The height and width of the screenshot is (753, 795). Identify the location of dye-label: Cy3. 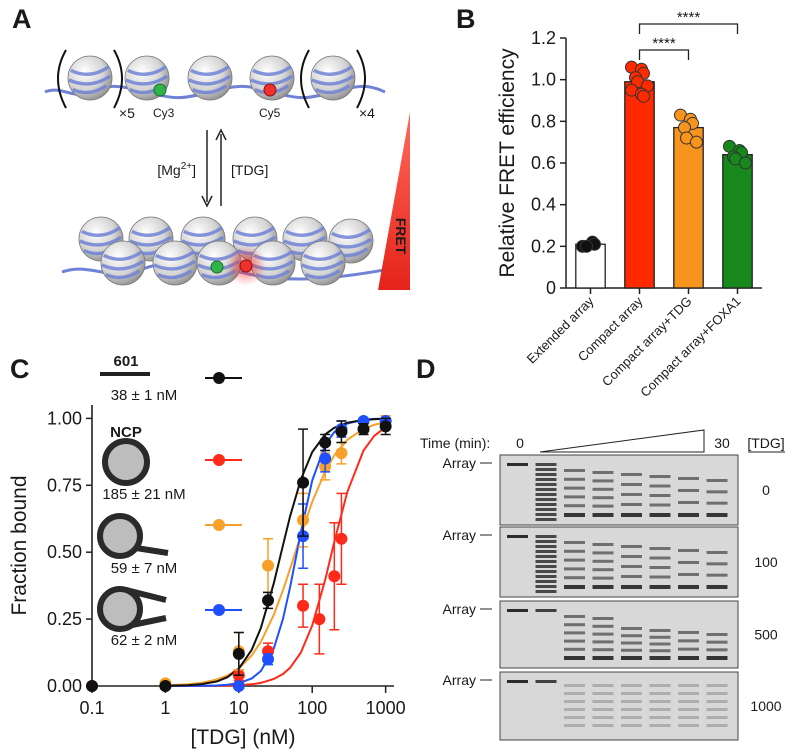
(164, 113).